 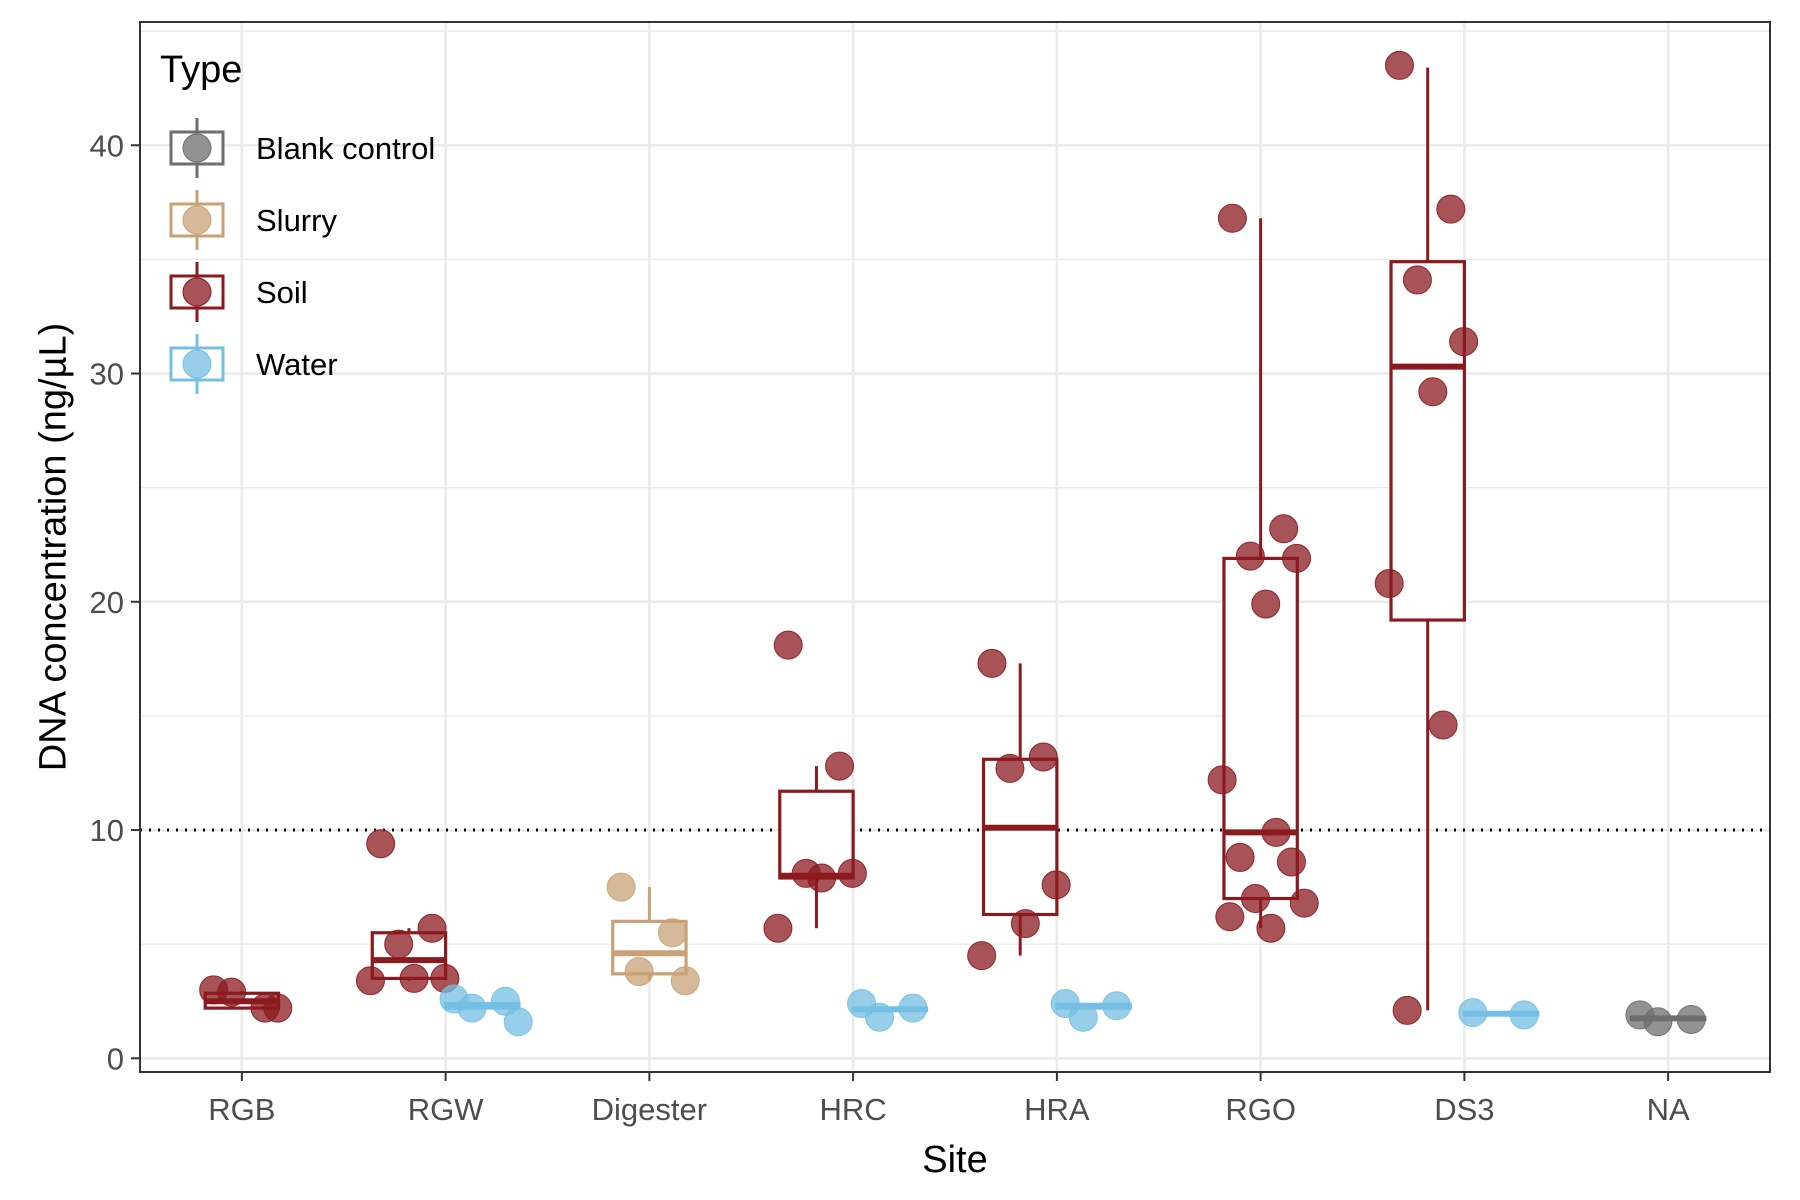 What do you see at coordinates (201, 70) in the screenshot?
I see `legend-title: Type` at bounding box center [201, 70].